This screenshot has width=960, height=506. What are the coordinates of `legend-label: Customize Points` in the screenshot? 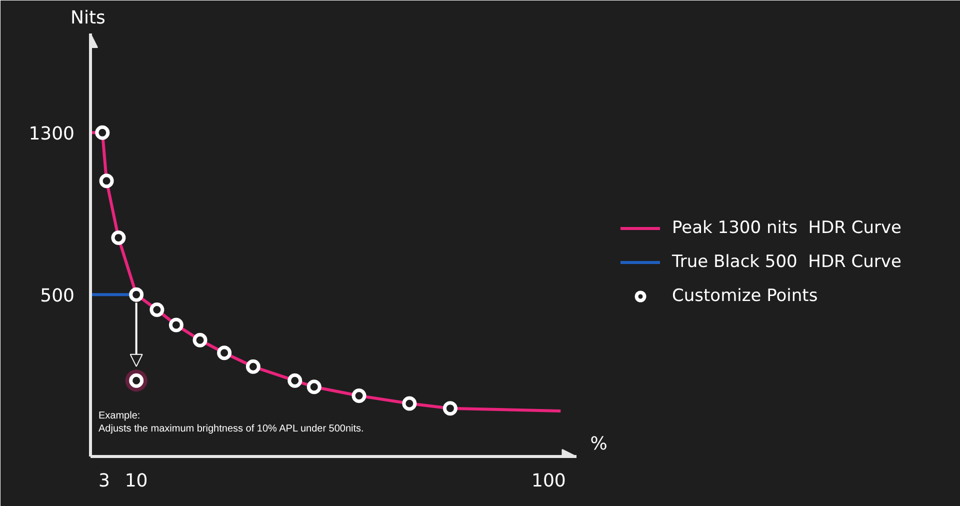 It's located at (745, 296).